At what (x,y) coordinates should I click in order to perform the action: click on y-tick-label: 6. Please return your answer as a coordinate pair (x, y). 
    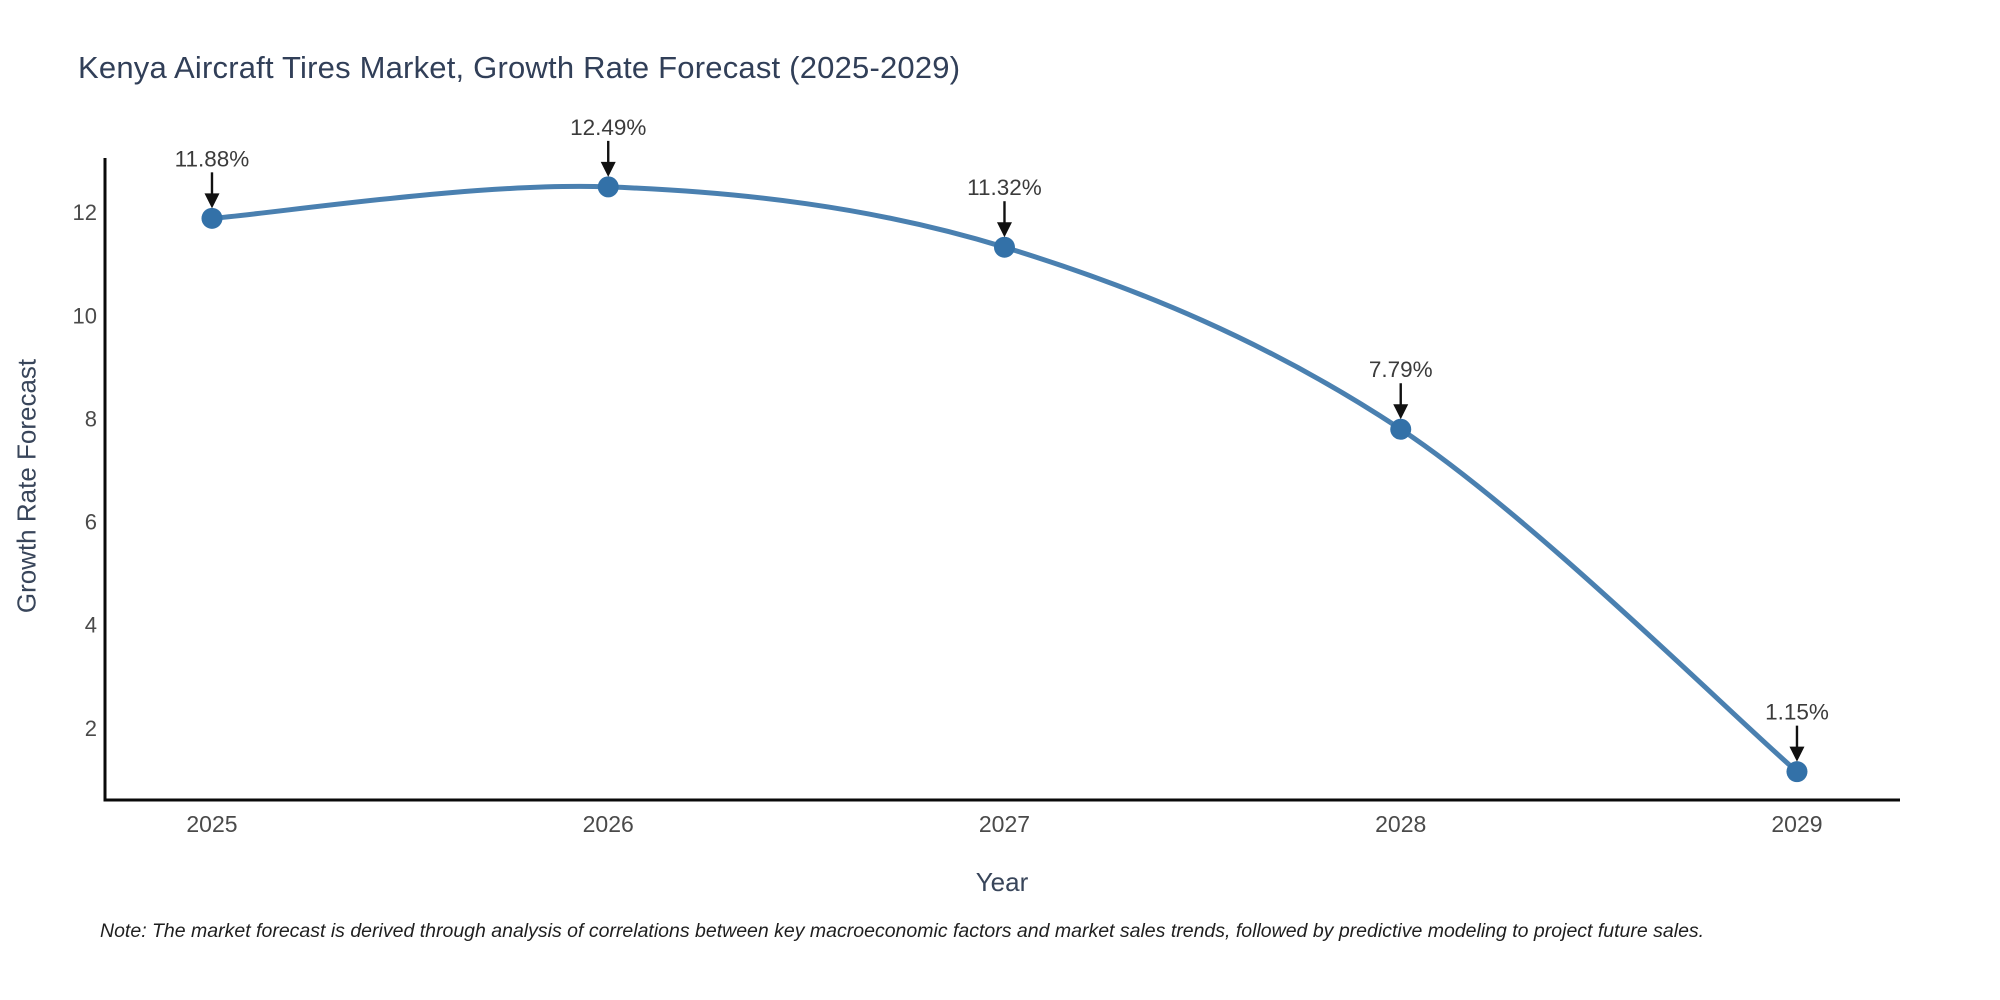
    Looking at the image, I should click on (91, 522).